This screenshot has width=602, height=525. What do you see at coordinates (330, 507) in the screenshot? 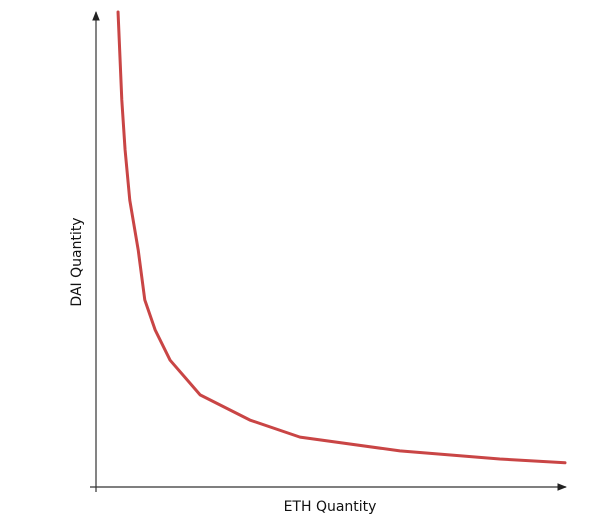
I see `x-axis-label: ETH Quantity` at bounding box center [330, 507].